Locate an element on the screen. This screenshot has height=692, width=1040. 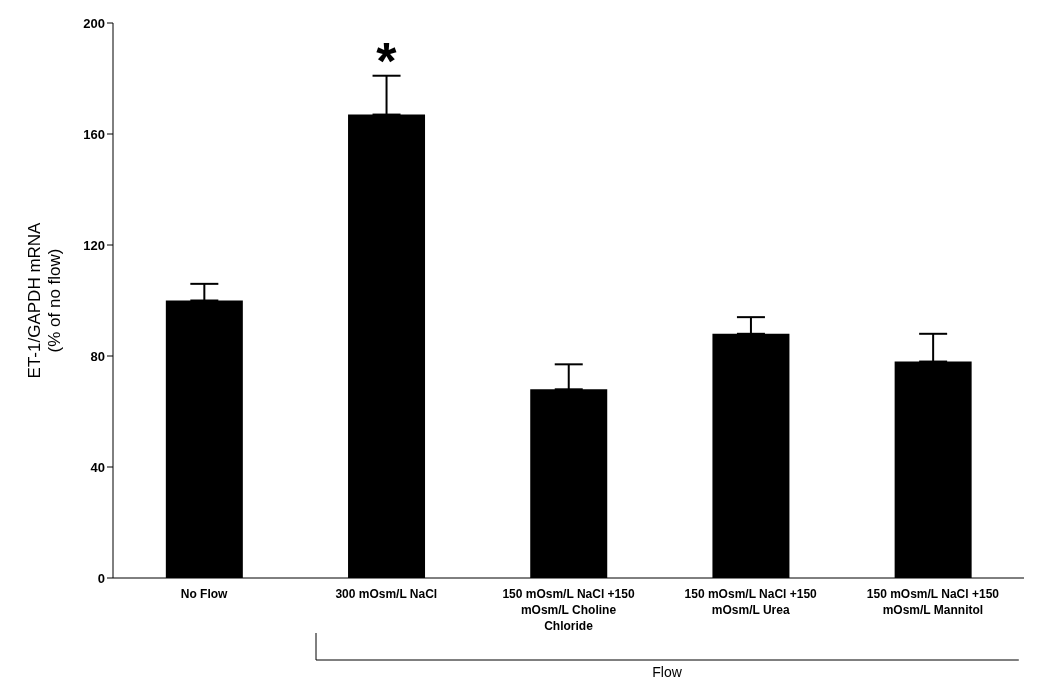
y-tick-label: 200 is located at coordinates (94, 23).